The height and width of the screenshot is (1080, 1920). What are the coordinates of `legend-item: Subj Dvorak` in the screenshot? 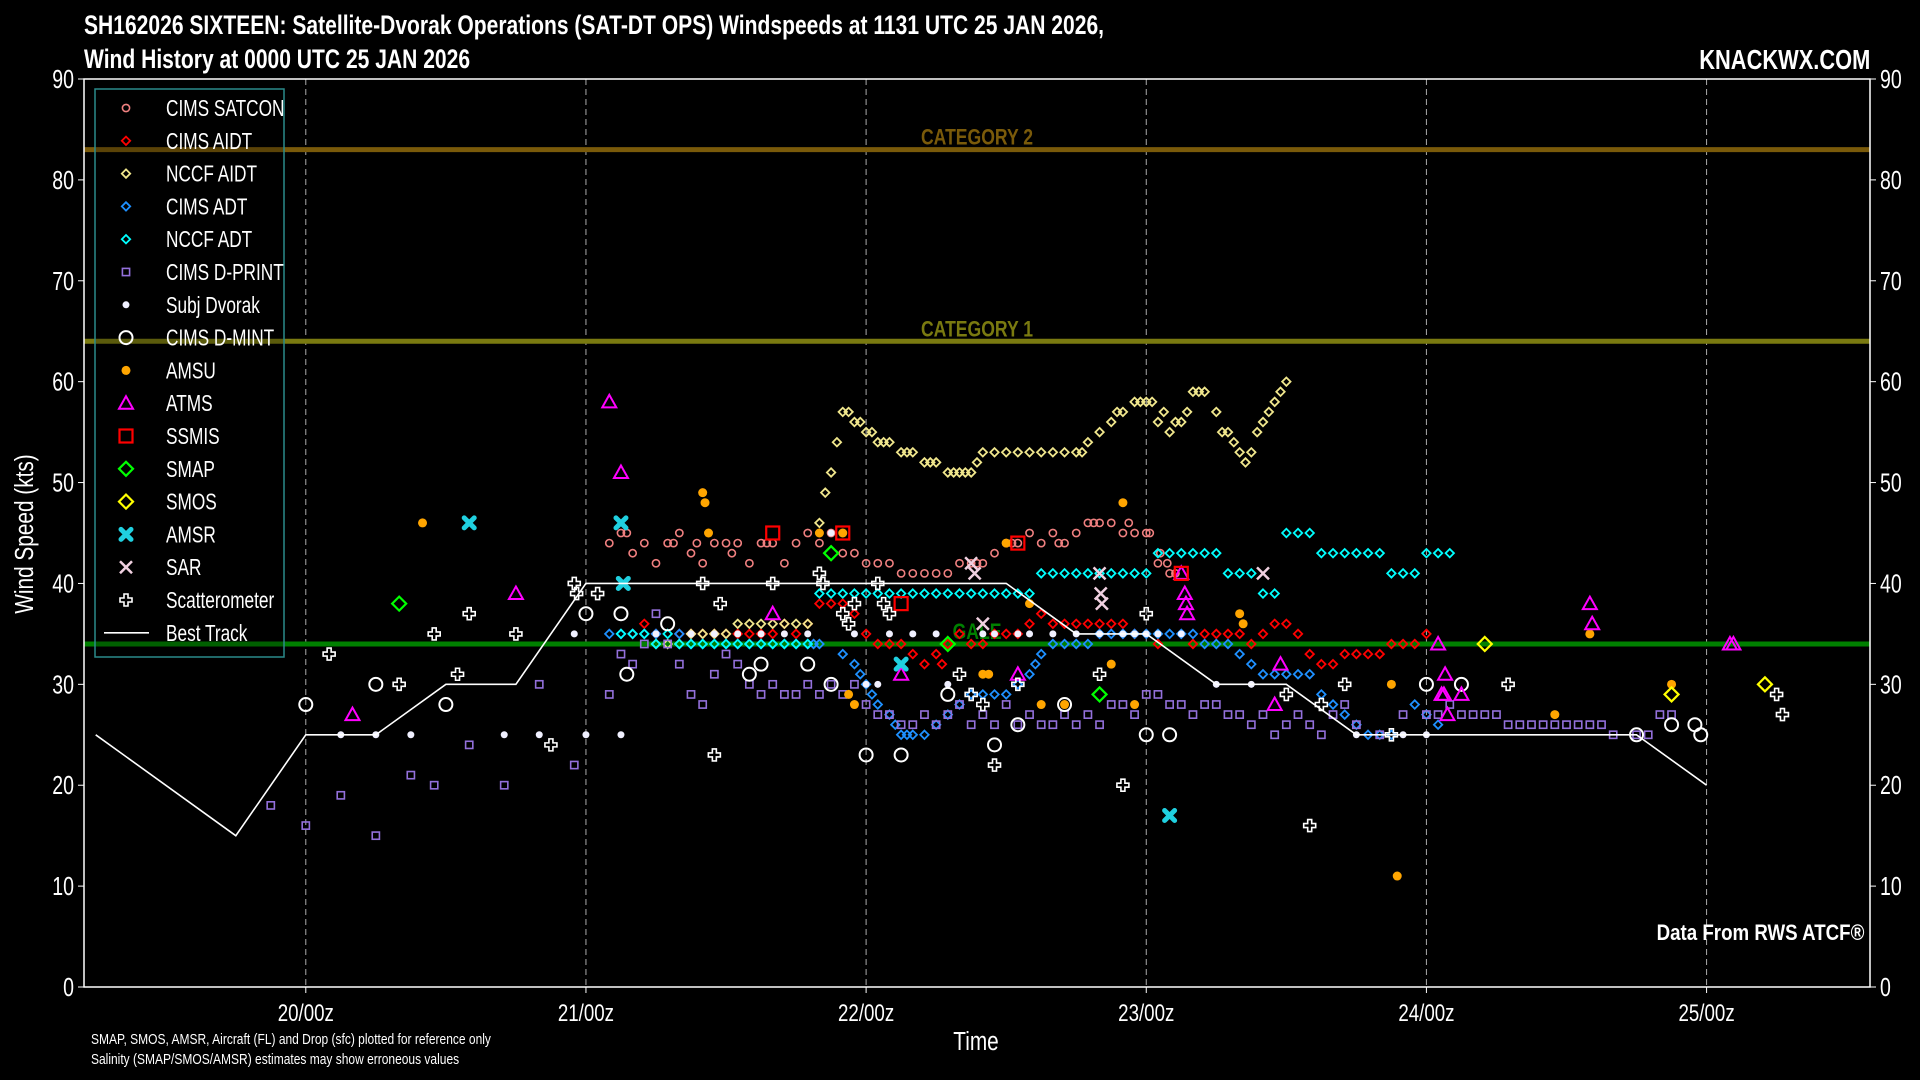 It's located at (191, 306).